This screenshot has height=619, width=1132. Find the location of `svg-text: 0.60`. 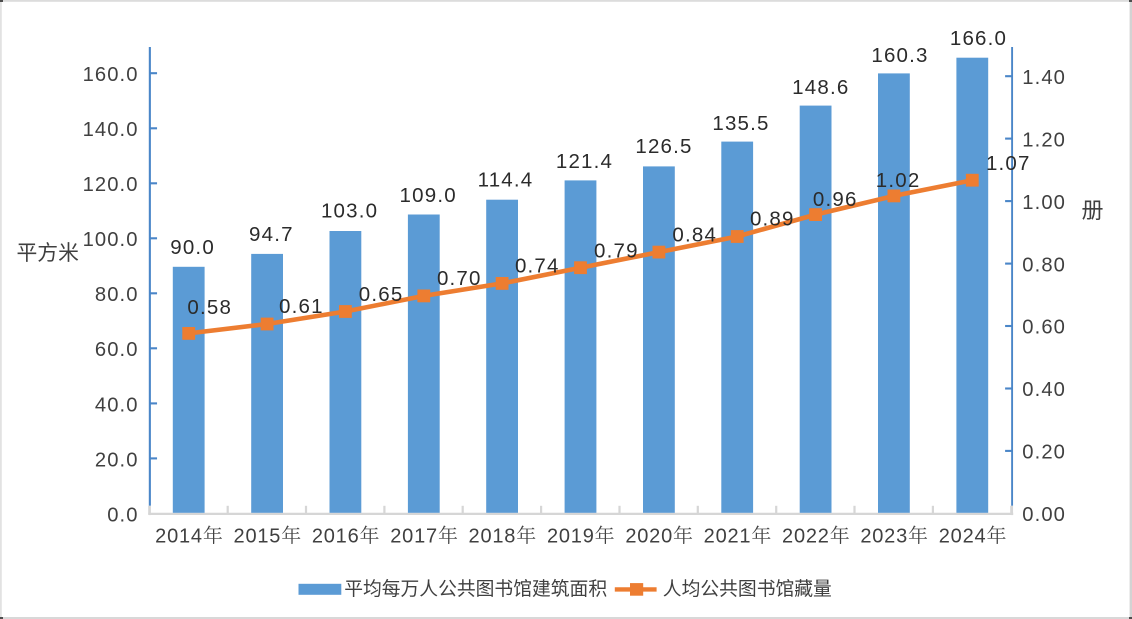

svg-text: 0.60 is located at coordinates (1044, 328).